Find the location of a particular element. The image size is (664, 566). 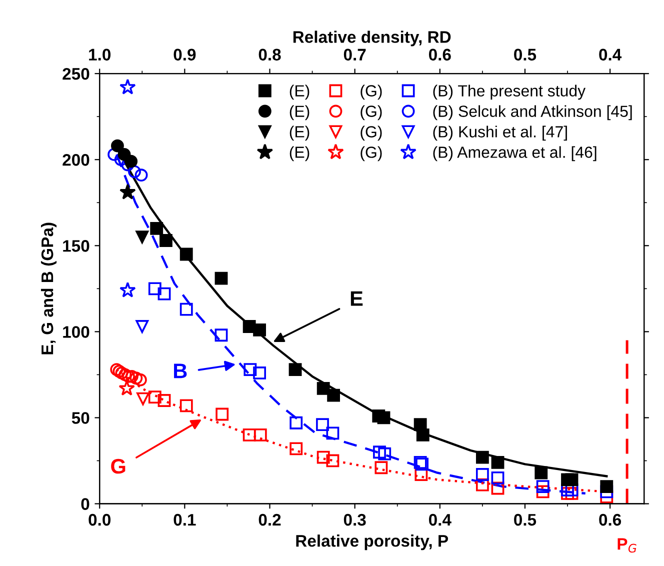

y-axis-title: E, G and B (GPa) is located at coordinates (48, 288).